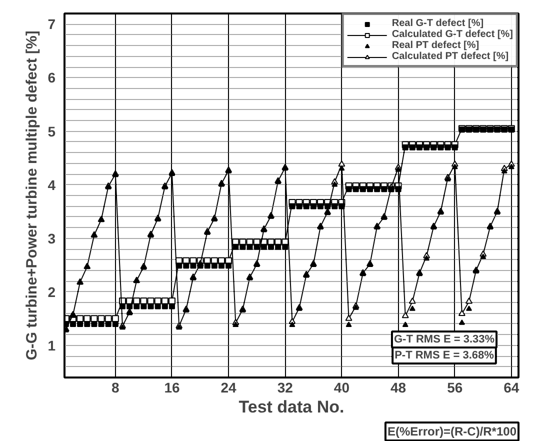 The width and height of the screenshot is (535, 441). What do you see at coordinates (450, 56) in the screenshot?
I see `legend-label: Calculated PT defect [%]` at bounding box center [450, 56].